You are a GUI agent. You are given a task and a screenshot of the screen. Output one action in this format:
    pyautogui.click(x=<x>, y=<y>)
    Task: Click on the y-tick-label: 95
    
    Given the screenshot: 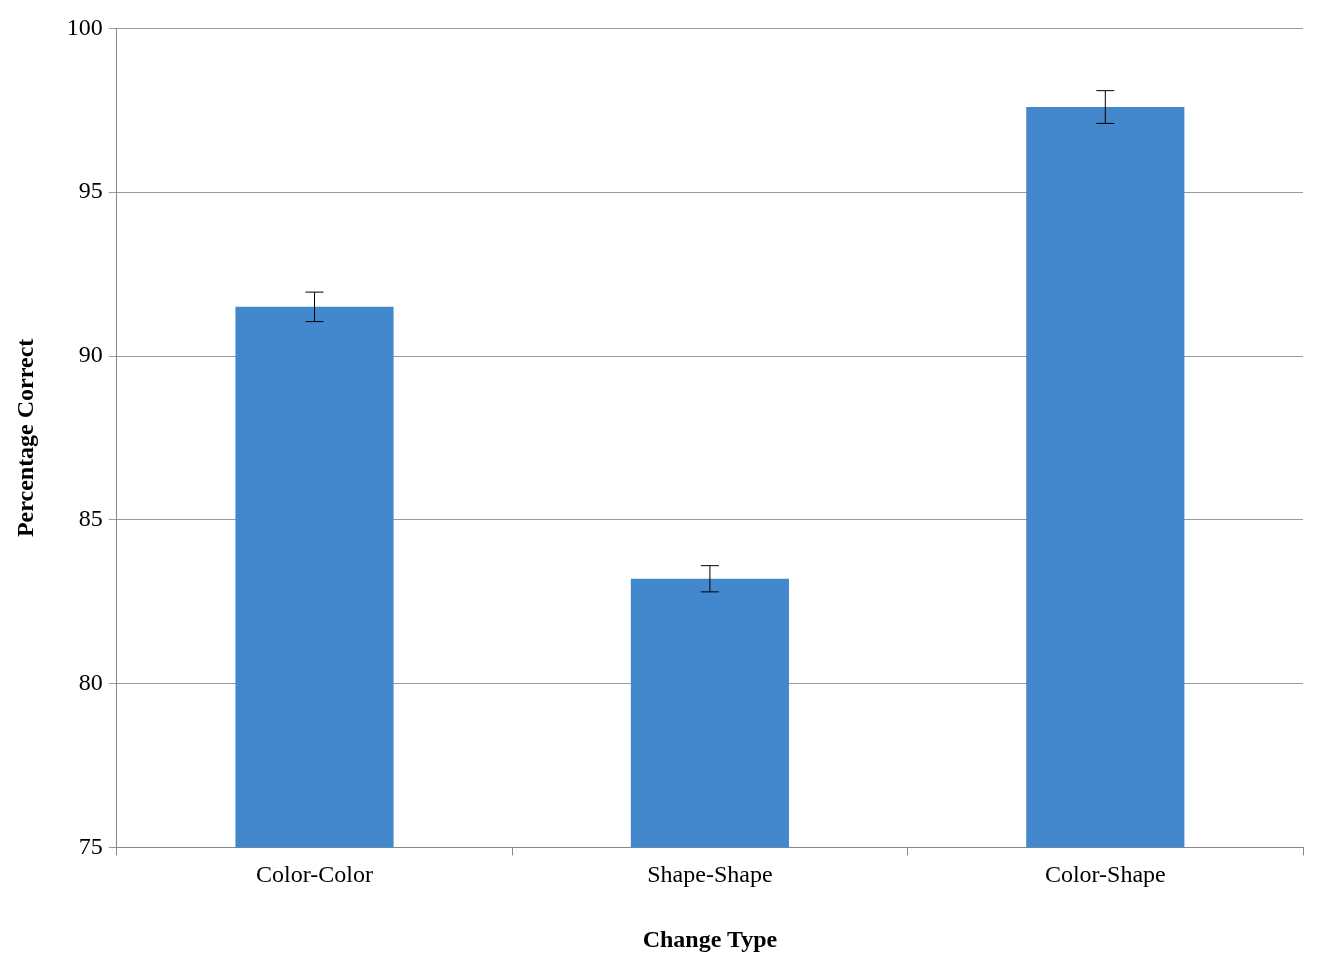 What is the action you would take?
    pyautogui.click(x=90, y=190)
    